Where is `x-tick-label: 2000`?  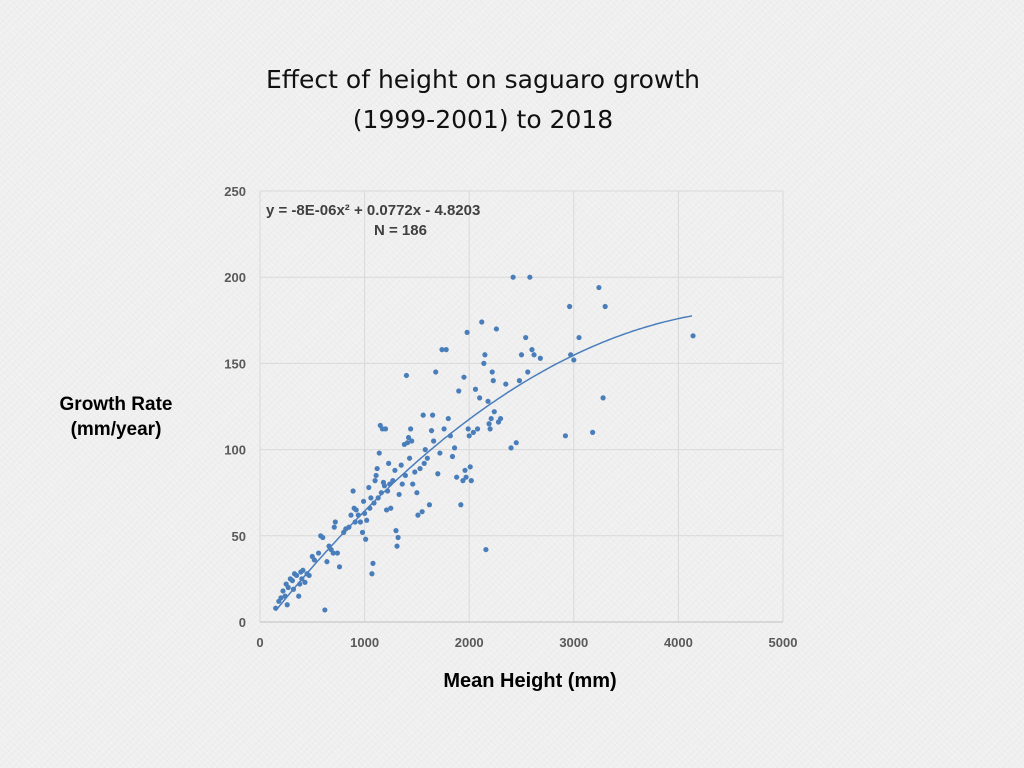 x-tick-label: 2000 is located at coordinates (469, 642).